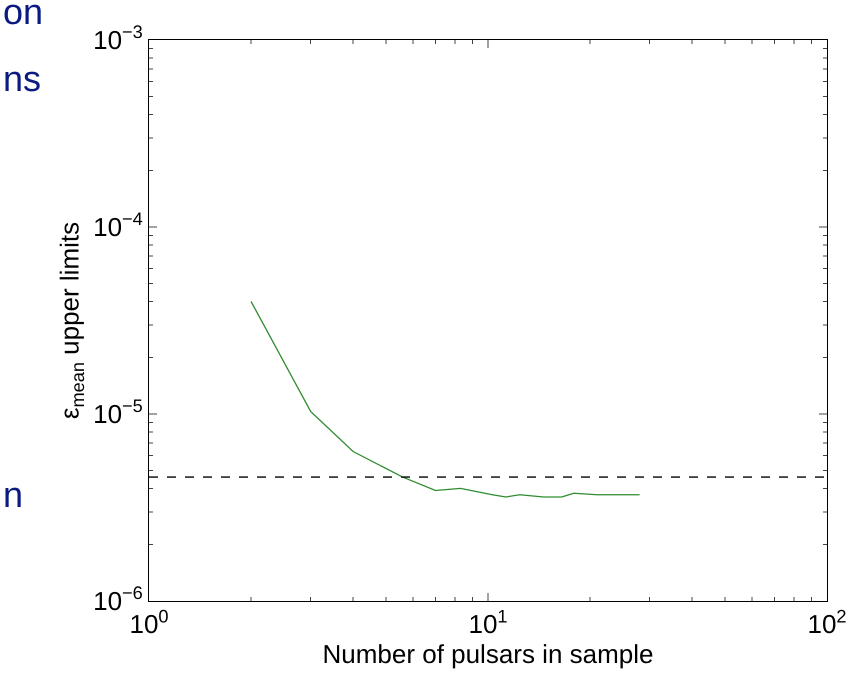 The height and width of the screenshot is (695, 857). Describe the element at coordinates (23, 16) in the screenshot. I see `text: on` at that location.